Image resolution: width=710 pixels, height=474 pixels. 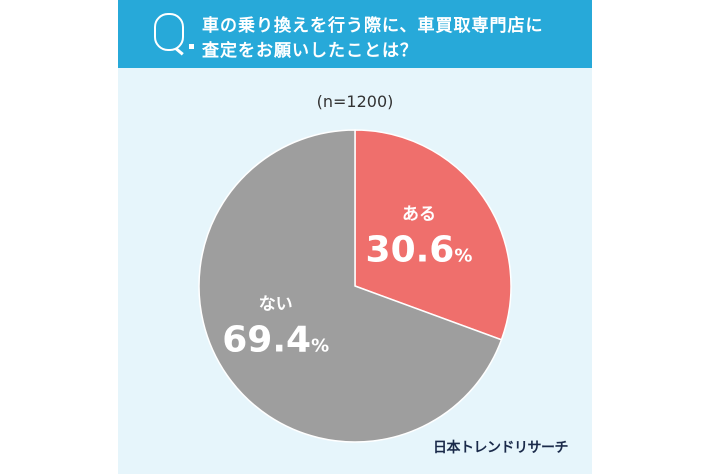 What do you see at coordinates (275, 339) in the screenshot?
I see `slice-value: 69.4%` at bounding box center [275, 339].